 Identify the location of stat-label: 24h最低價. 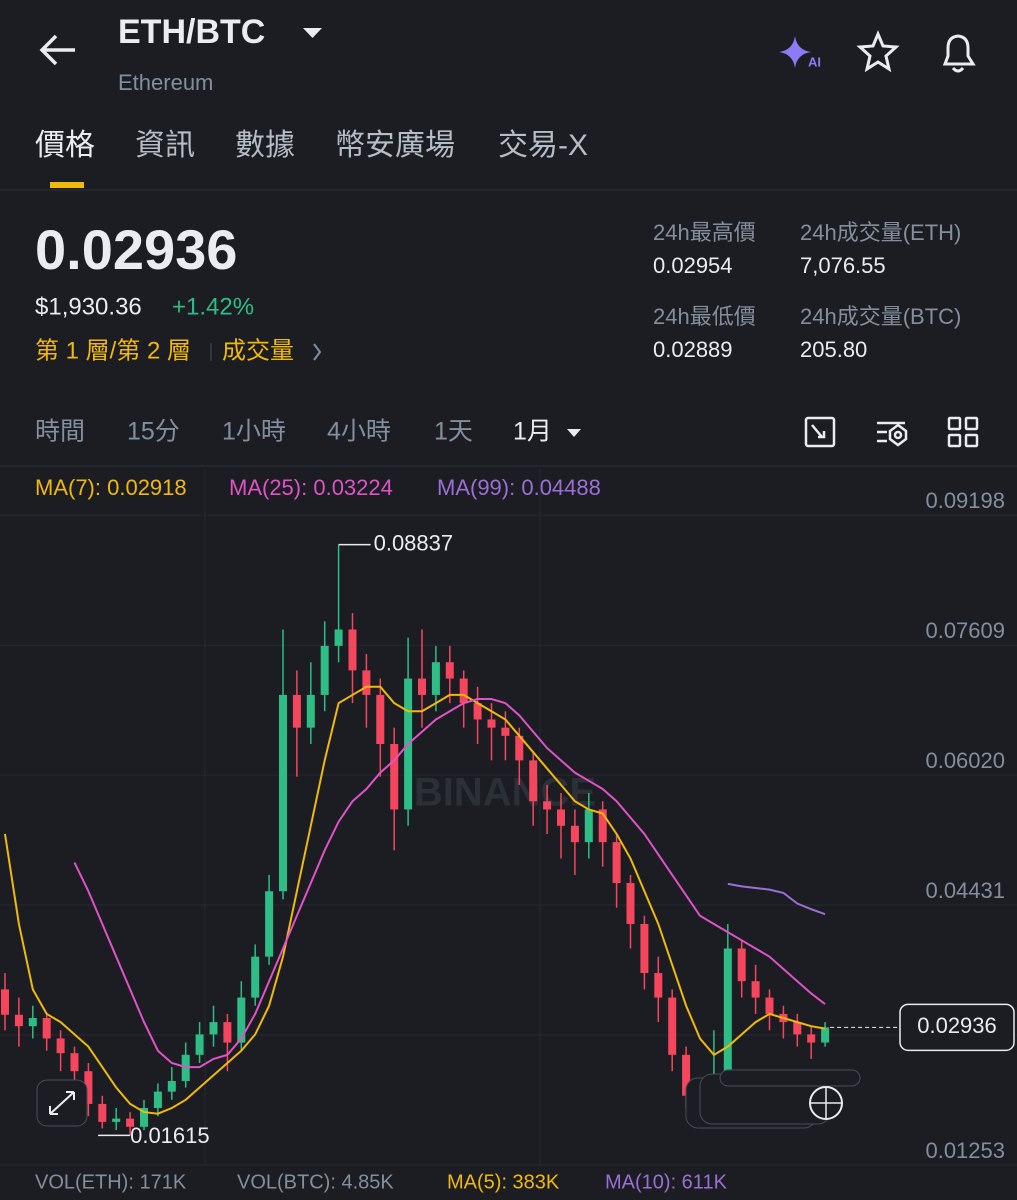
(704, 316).